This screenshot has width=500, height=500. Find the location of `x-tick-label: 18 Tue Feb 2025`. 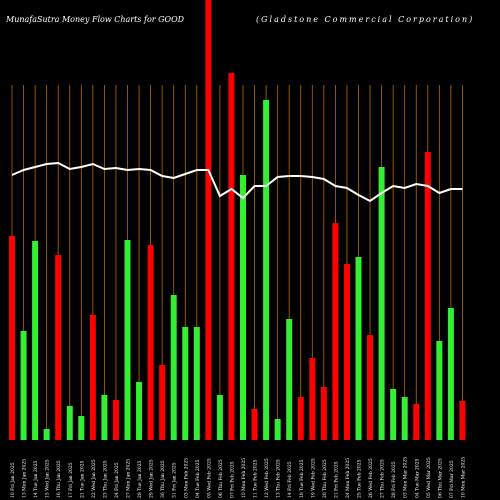

x-tick-label: 18 Tue Feb 2025 is located at coordinates (302, 478).